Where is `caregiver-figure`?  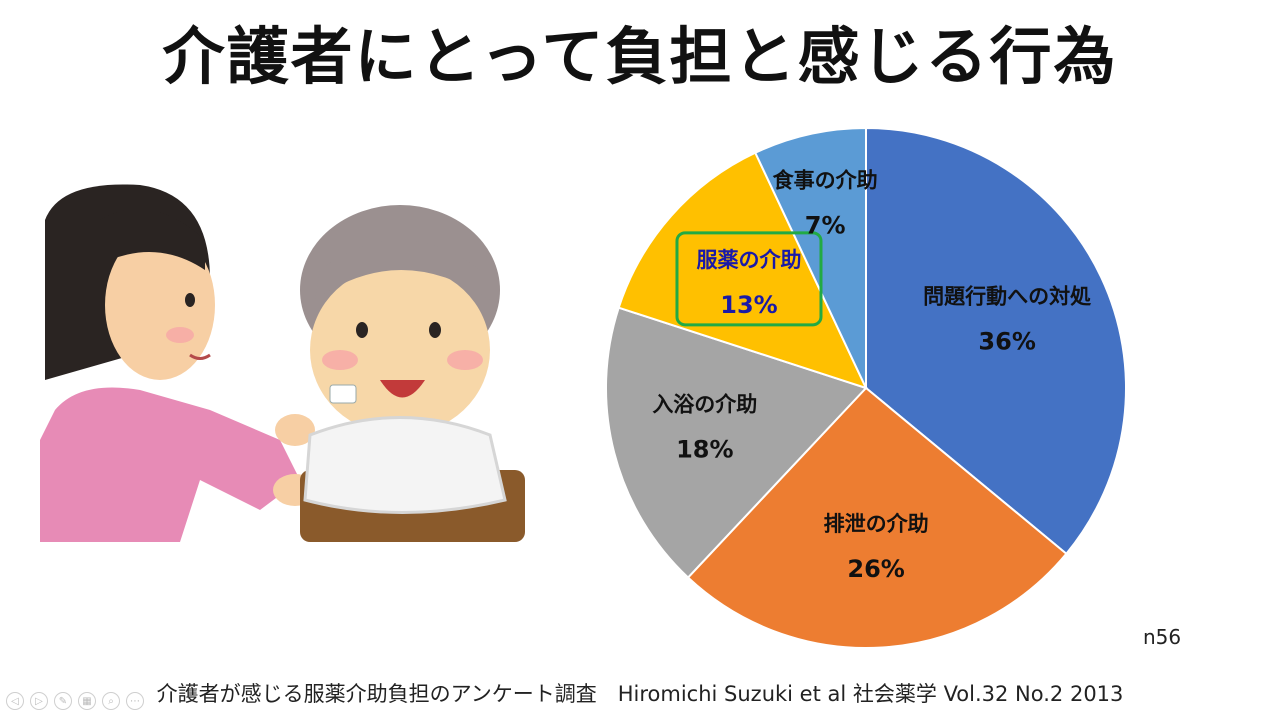 caregiver-figure is located at coordinates (178, 363).